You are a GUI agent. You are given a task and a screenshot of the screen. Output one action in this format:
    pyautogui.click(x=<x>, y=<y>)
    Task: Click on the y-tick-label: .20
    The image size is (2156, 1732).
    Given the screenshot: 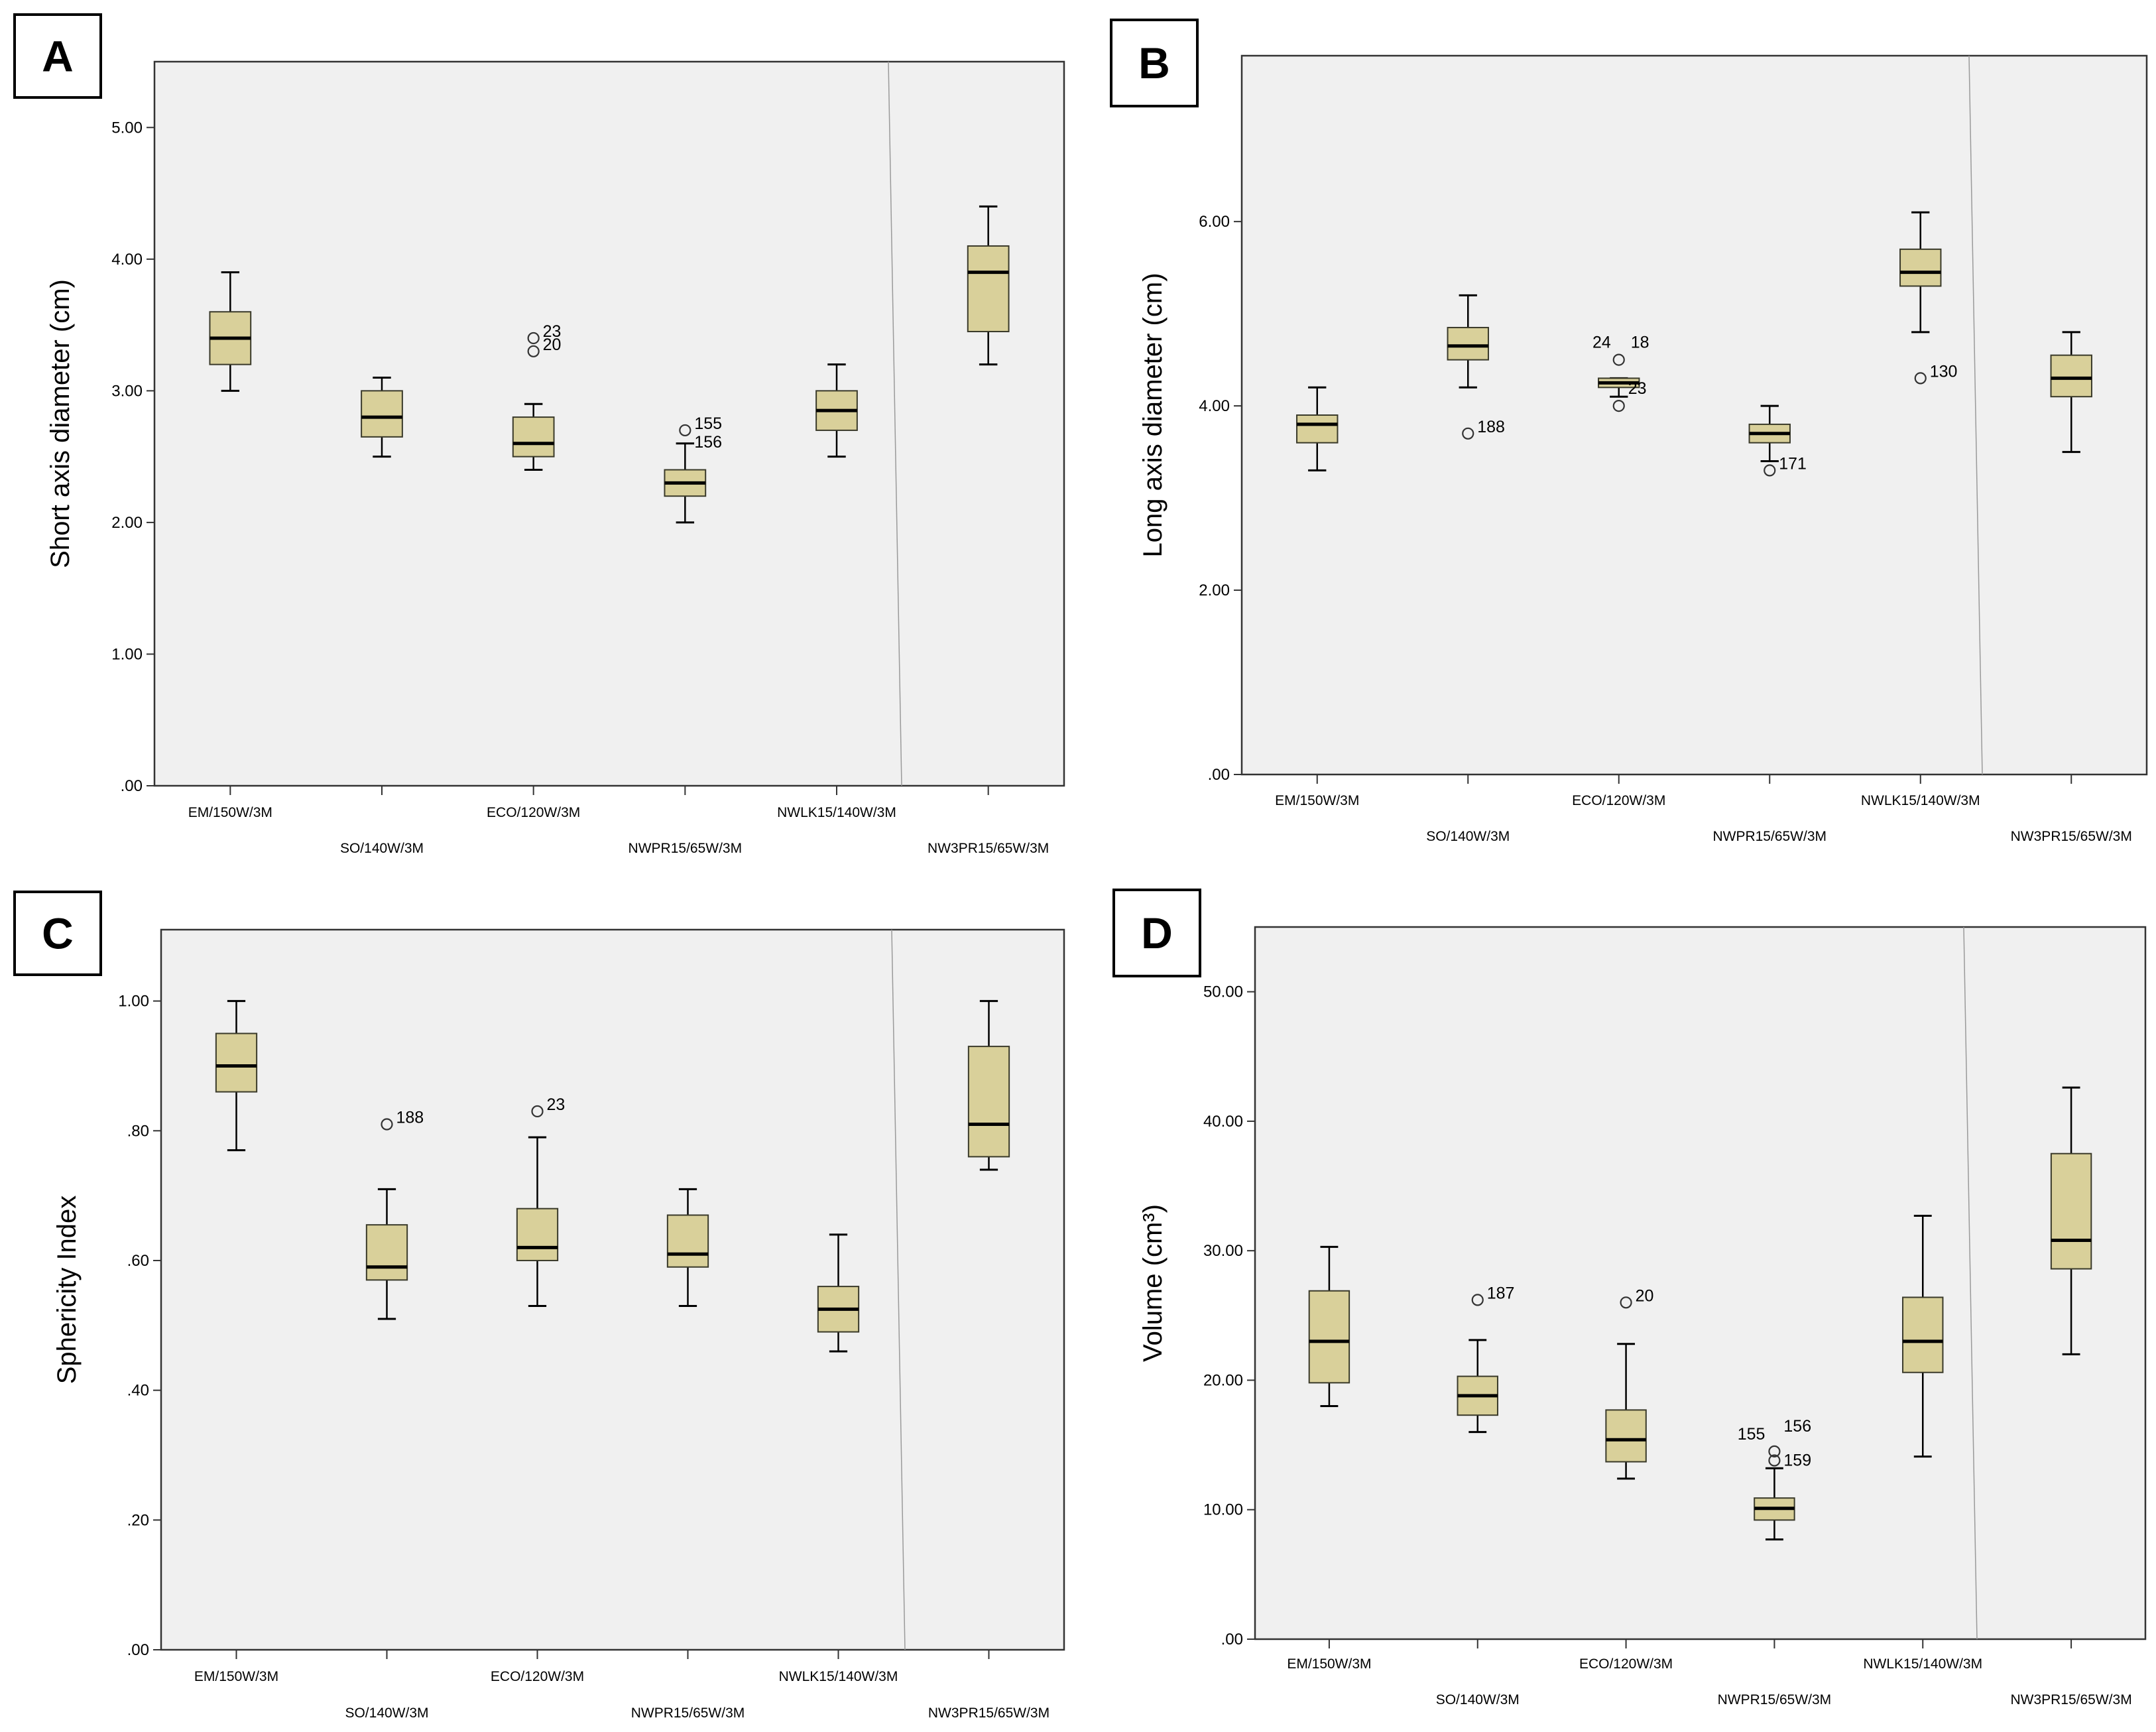 What is the action you would take?
    pyautogui.click(x=138, y=1520)
    